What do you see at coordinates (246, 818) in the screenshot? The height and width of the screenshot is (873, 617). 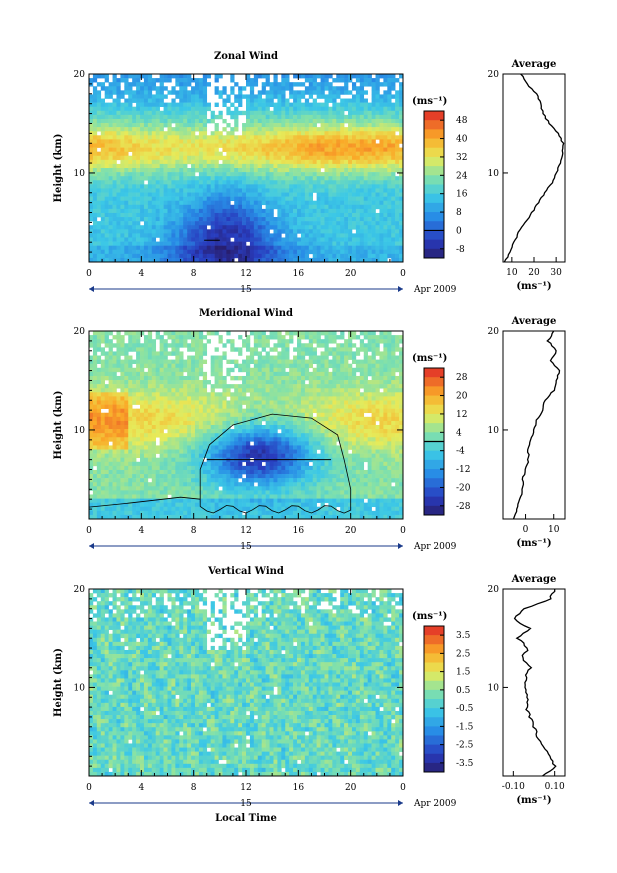 I see `x-axis-label: Local Time` at bounding box center [246, 818].